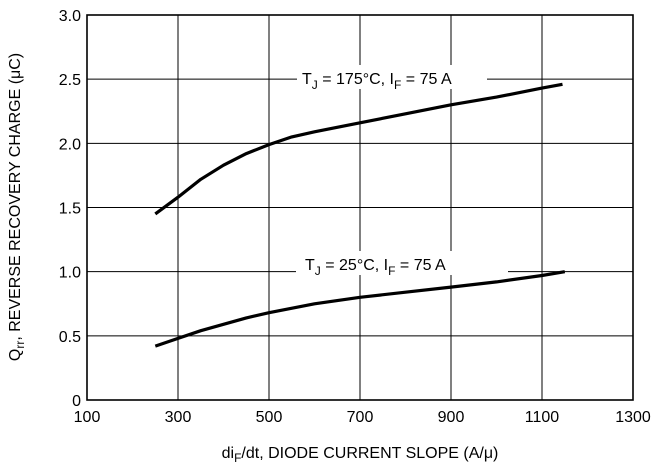 The width and height of the screenshot is (653, 470). Describe the element at coordinates (70, 337) in the screenshot. I see `y-tick-label: 0.5` at that location.